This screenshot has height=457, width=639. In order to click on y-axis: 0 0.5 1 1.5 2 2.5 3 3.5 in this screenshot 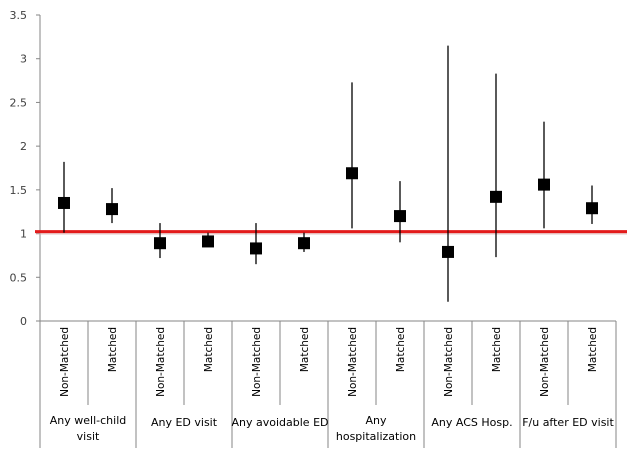, I will do `click(25, 228)`.